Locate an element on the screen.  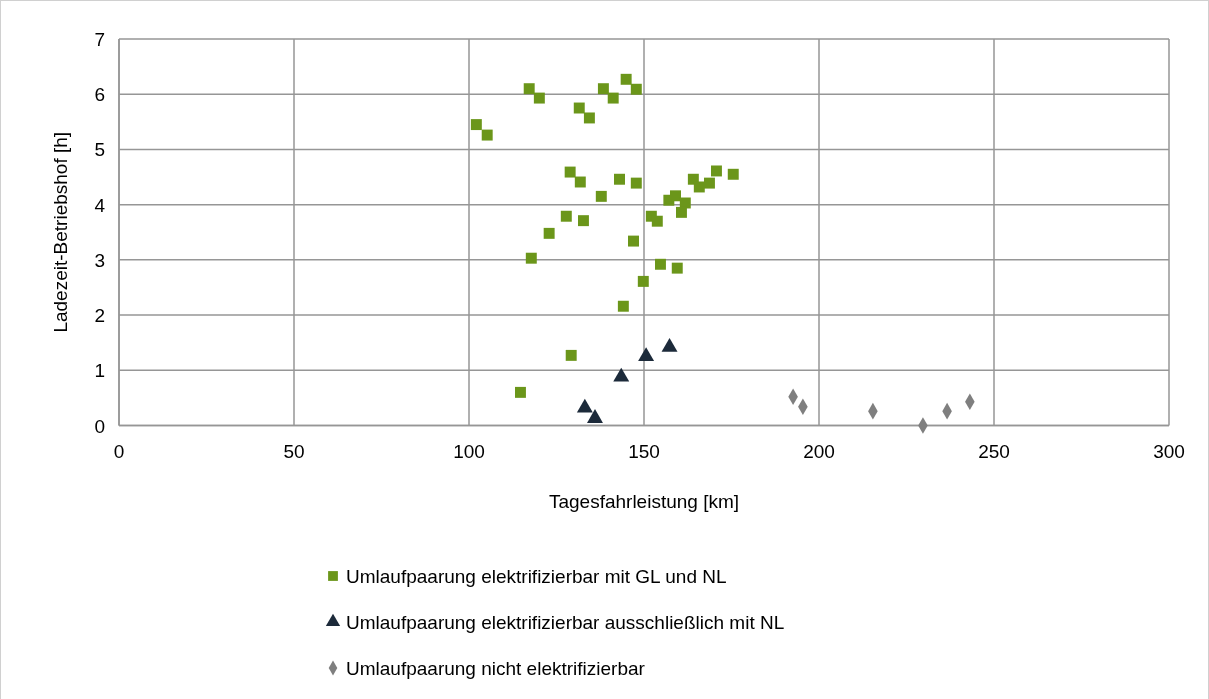
y-tick-label: 3 is located at coordinates (99, 260).